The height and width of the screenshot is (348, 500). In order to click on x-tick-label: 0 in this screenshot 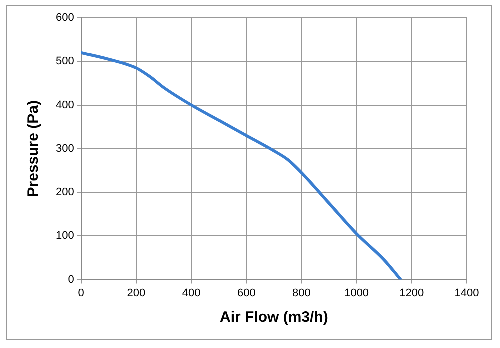, I will do `click(81, 293)`.